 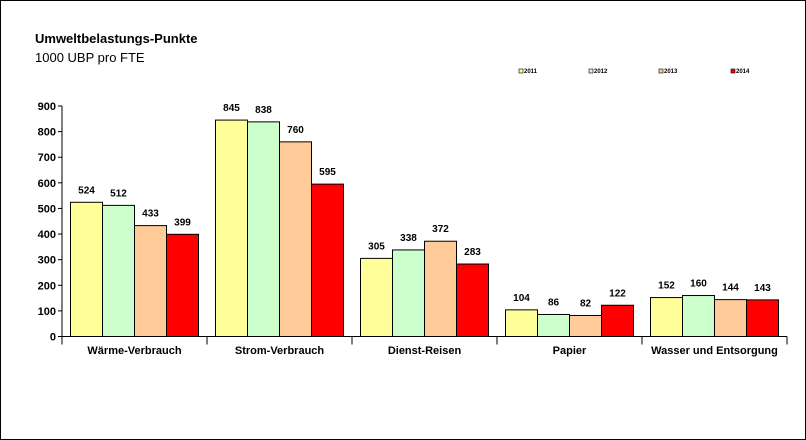 What do you see at coordinates (47, 209) in the screenshot?
I see `y-tick-label: 500` at bounding box center [47, 209].